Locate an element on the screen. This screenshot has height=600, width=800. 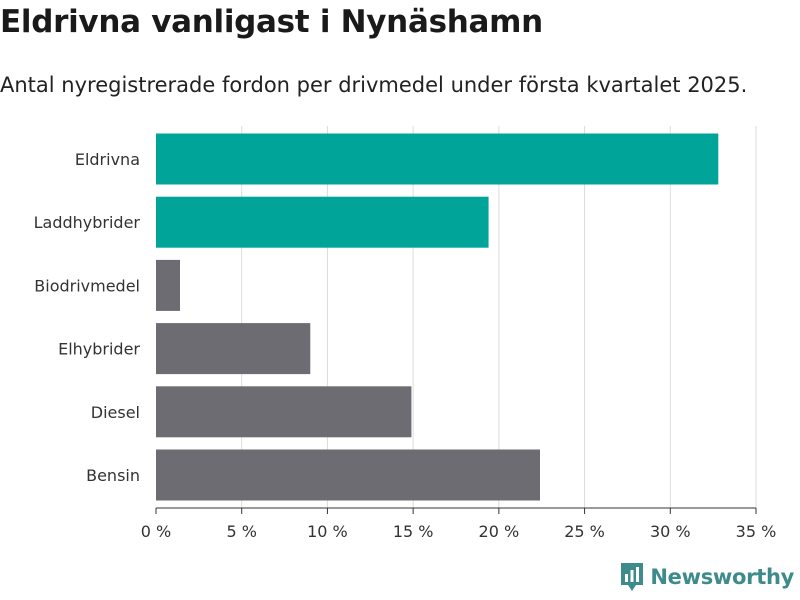
newsworthy-logo-icon is located at coordinates (632, 577).